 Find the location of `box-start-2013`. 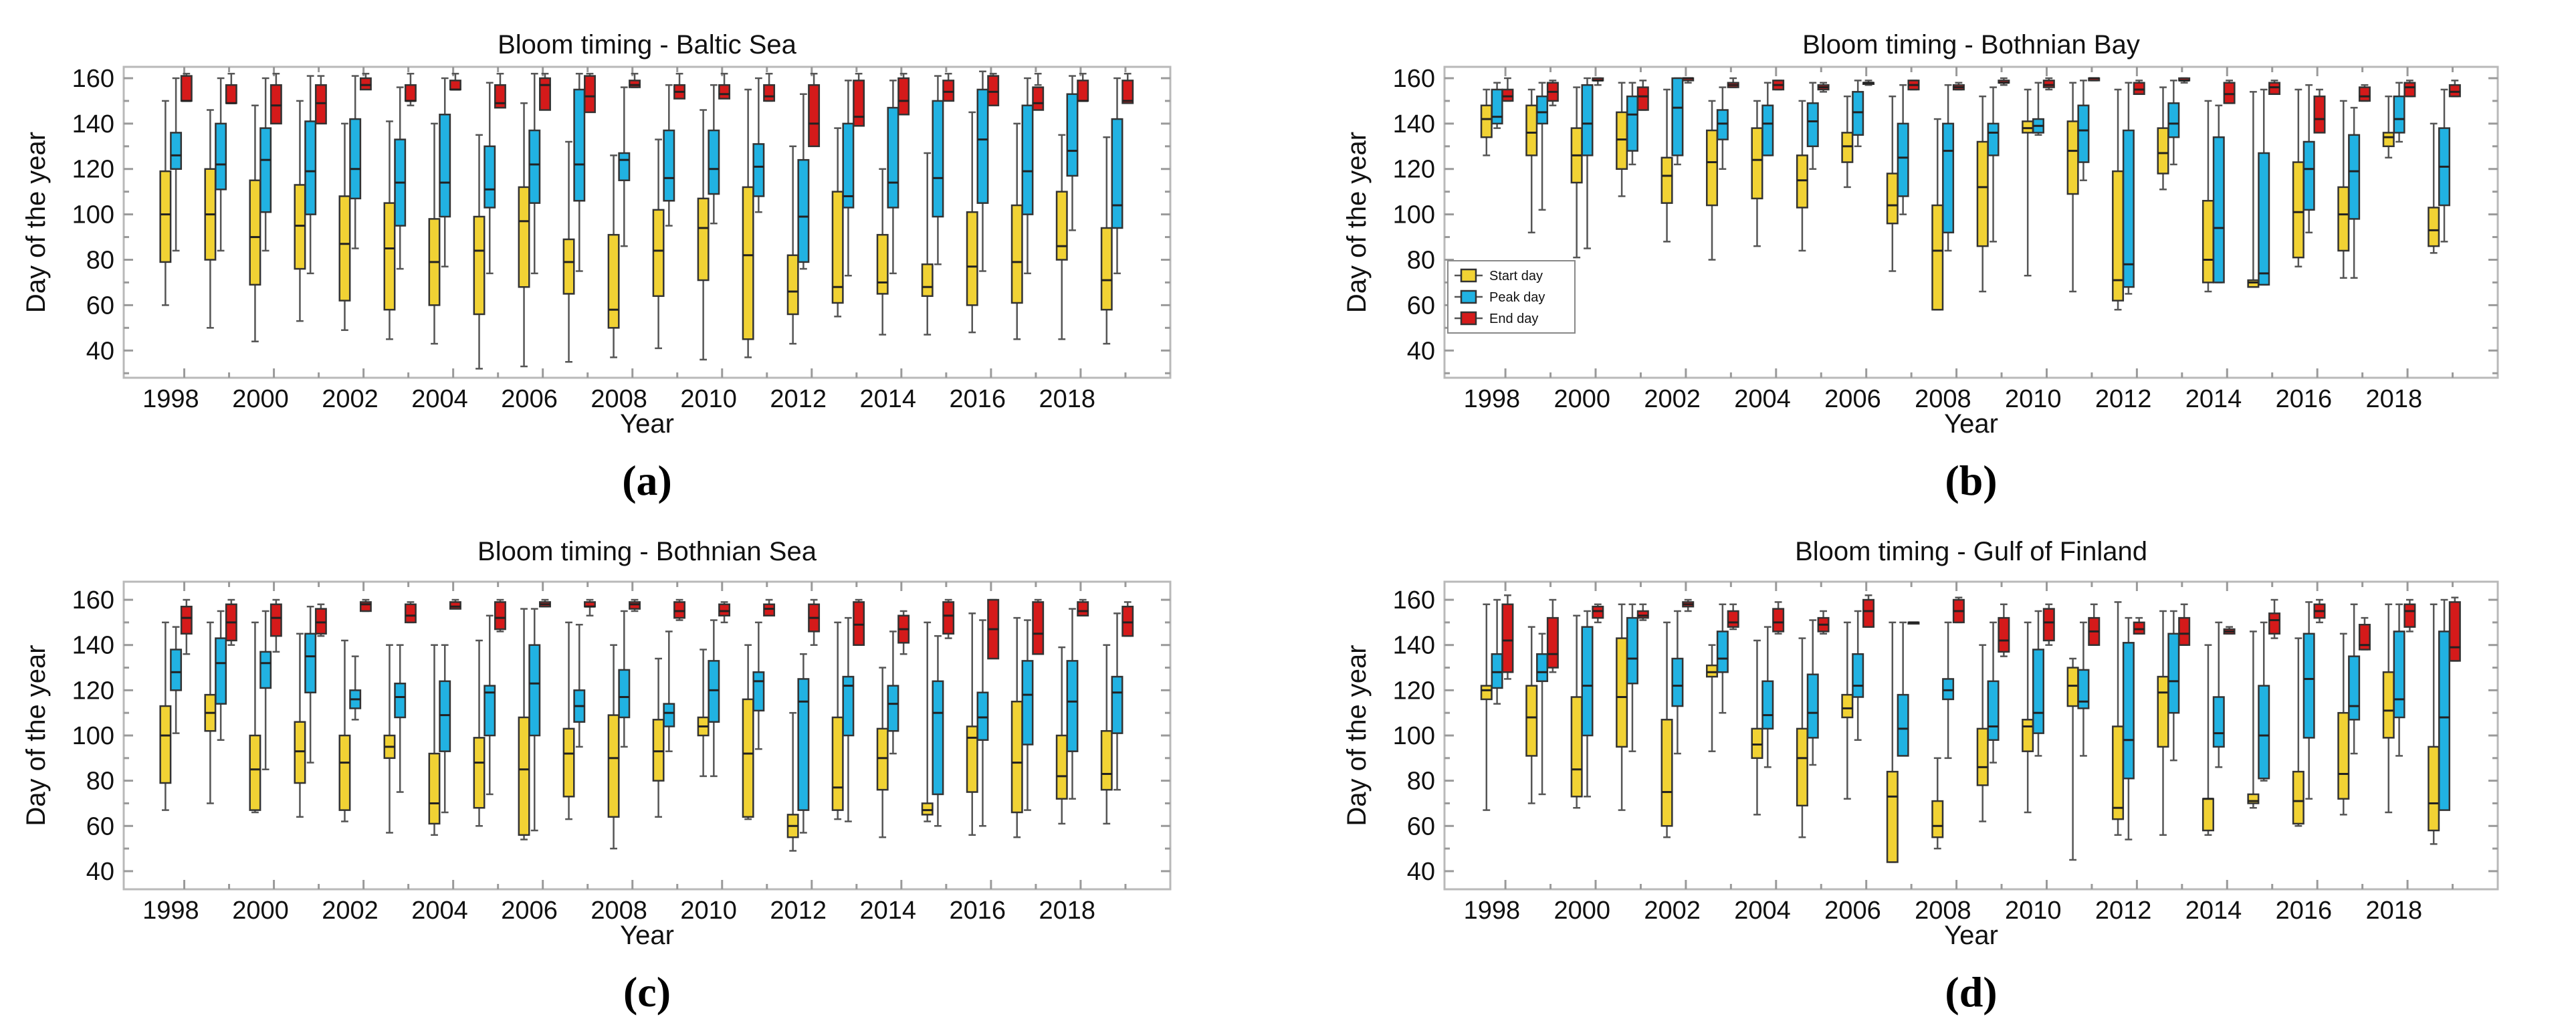

box-start-2013 is located at coordinates (2163, 138).